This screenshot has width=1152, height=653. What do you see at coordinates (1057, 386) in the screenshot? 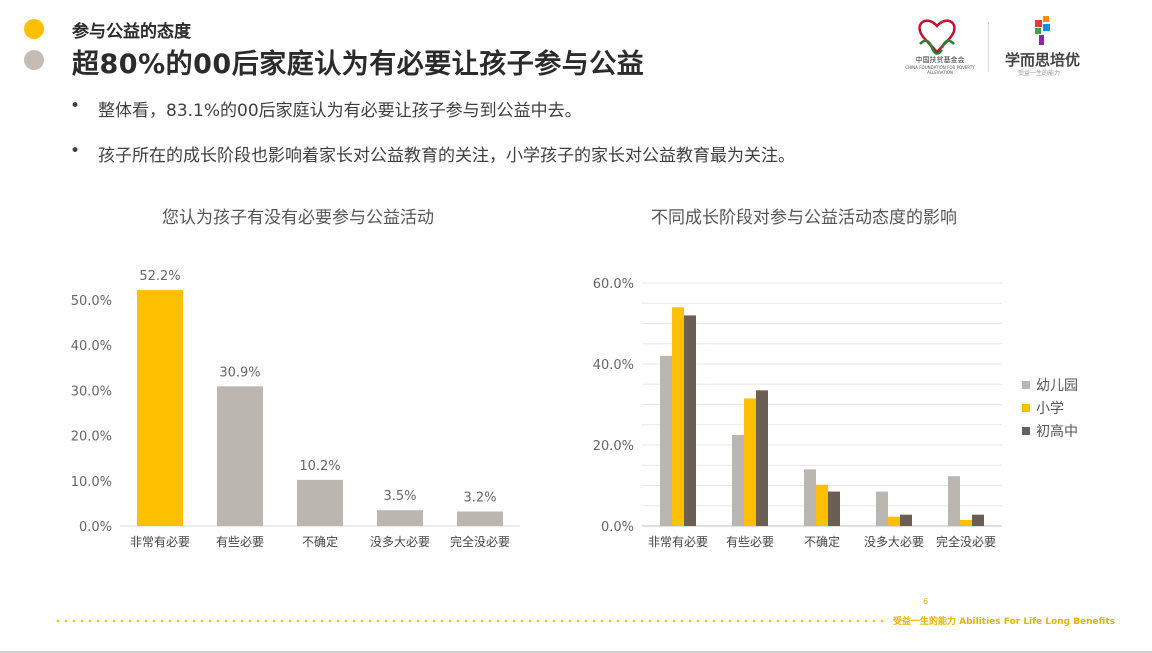
I see `legend-label: 幼儿园` at bounding box center [1057, 386].